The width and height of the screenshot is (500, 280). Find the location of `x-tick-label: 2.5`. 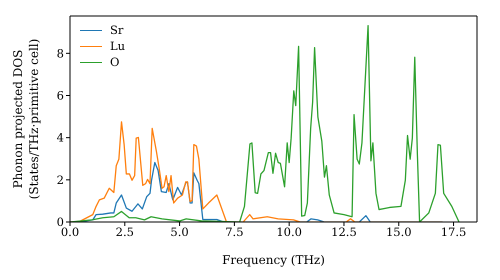

x-tick-label: 2.5 is located at coordinates (125, 232).